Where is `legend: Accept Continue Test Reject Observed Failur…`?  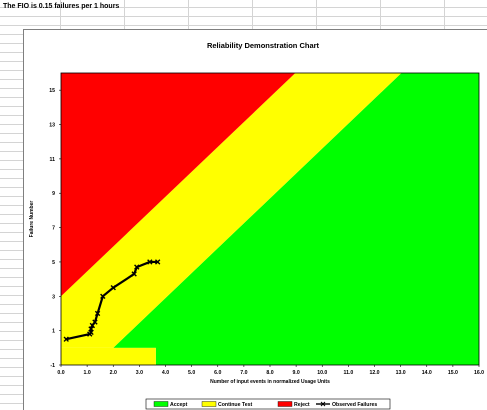 legend: Accept Continue Test Reject Observed Failur… is located at coordinates (268, 404).